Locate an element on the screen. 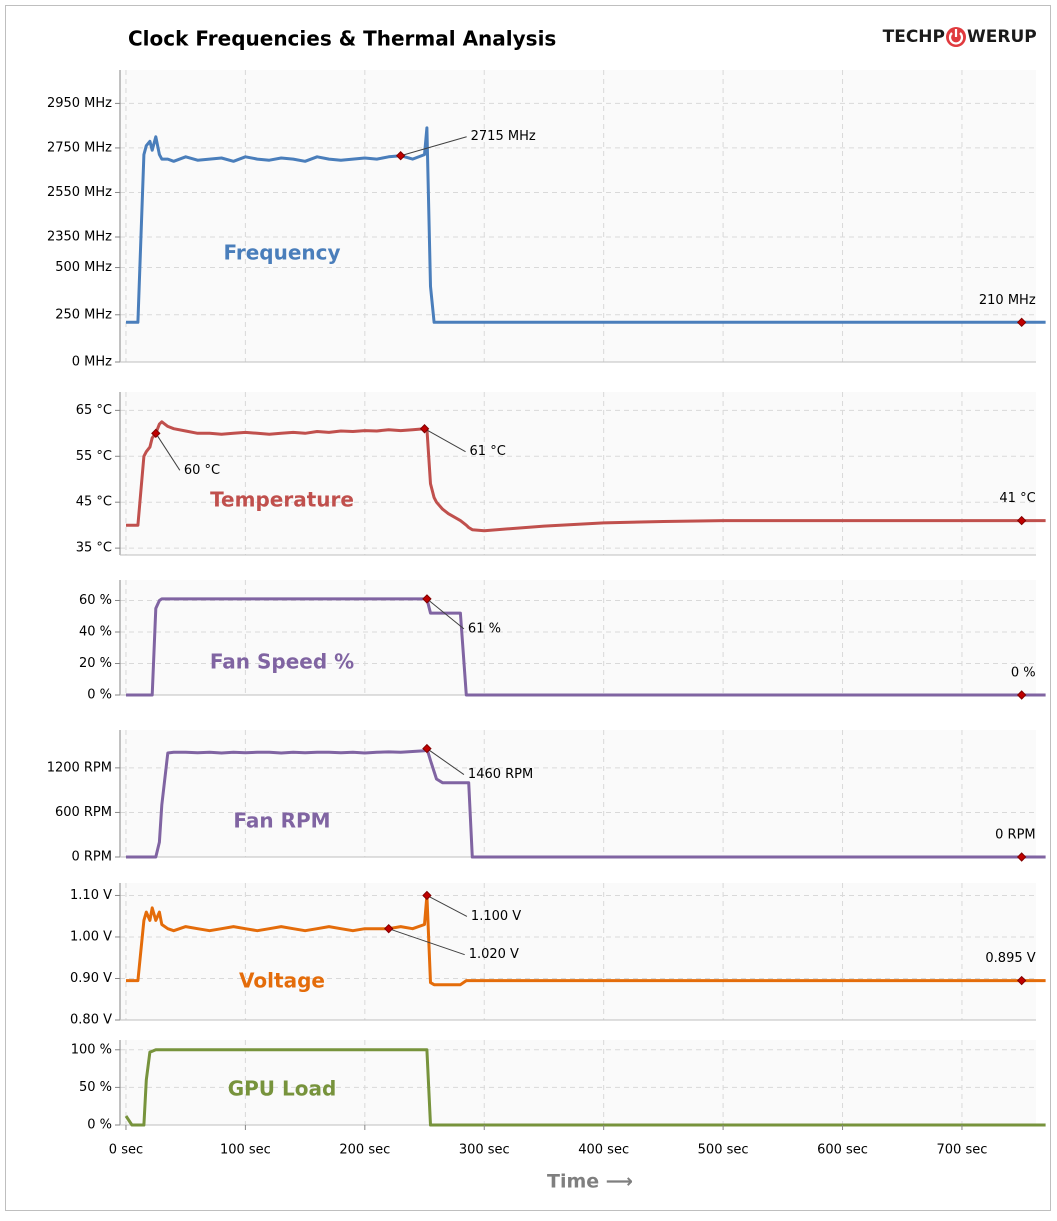 Image resolution: width=1057 pixels, height=1221 pixels. y-tick-label: 0 RPM is located at coordinates (92, 857).